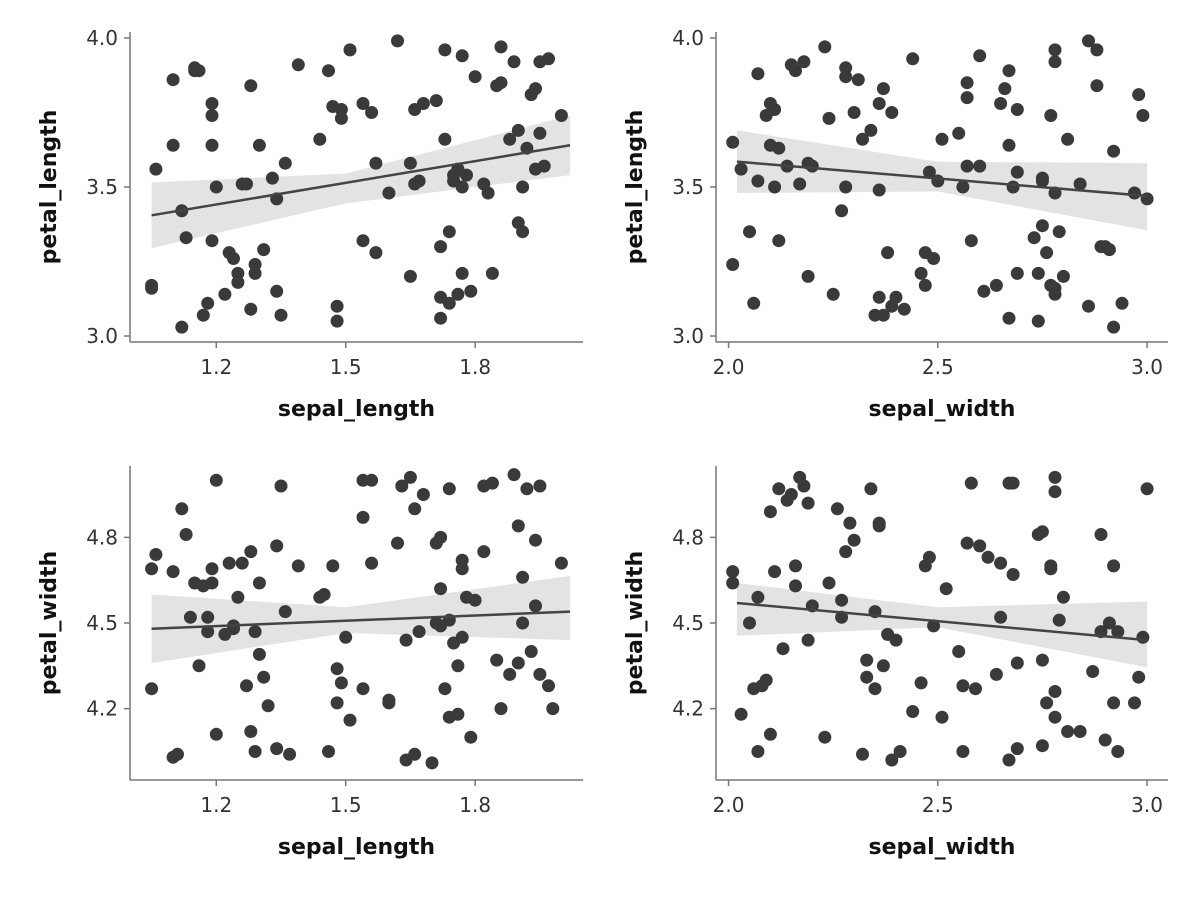  What do you see at coordinates (102, 709) in the screenshot?
I see `y-tick-label: 4.2` at bounding box center [102, 709].